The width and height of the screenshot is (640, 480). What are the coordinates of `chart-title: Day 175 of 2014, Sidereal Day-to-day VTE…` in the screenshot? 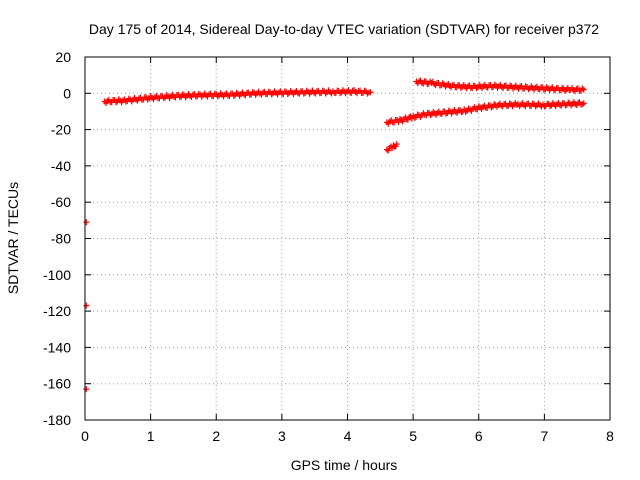 It's located at (344, 29).